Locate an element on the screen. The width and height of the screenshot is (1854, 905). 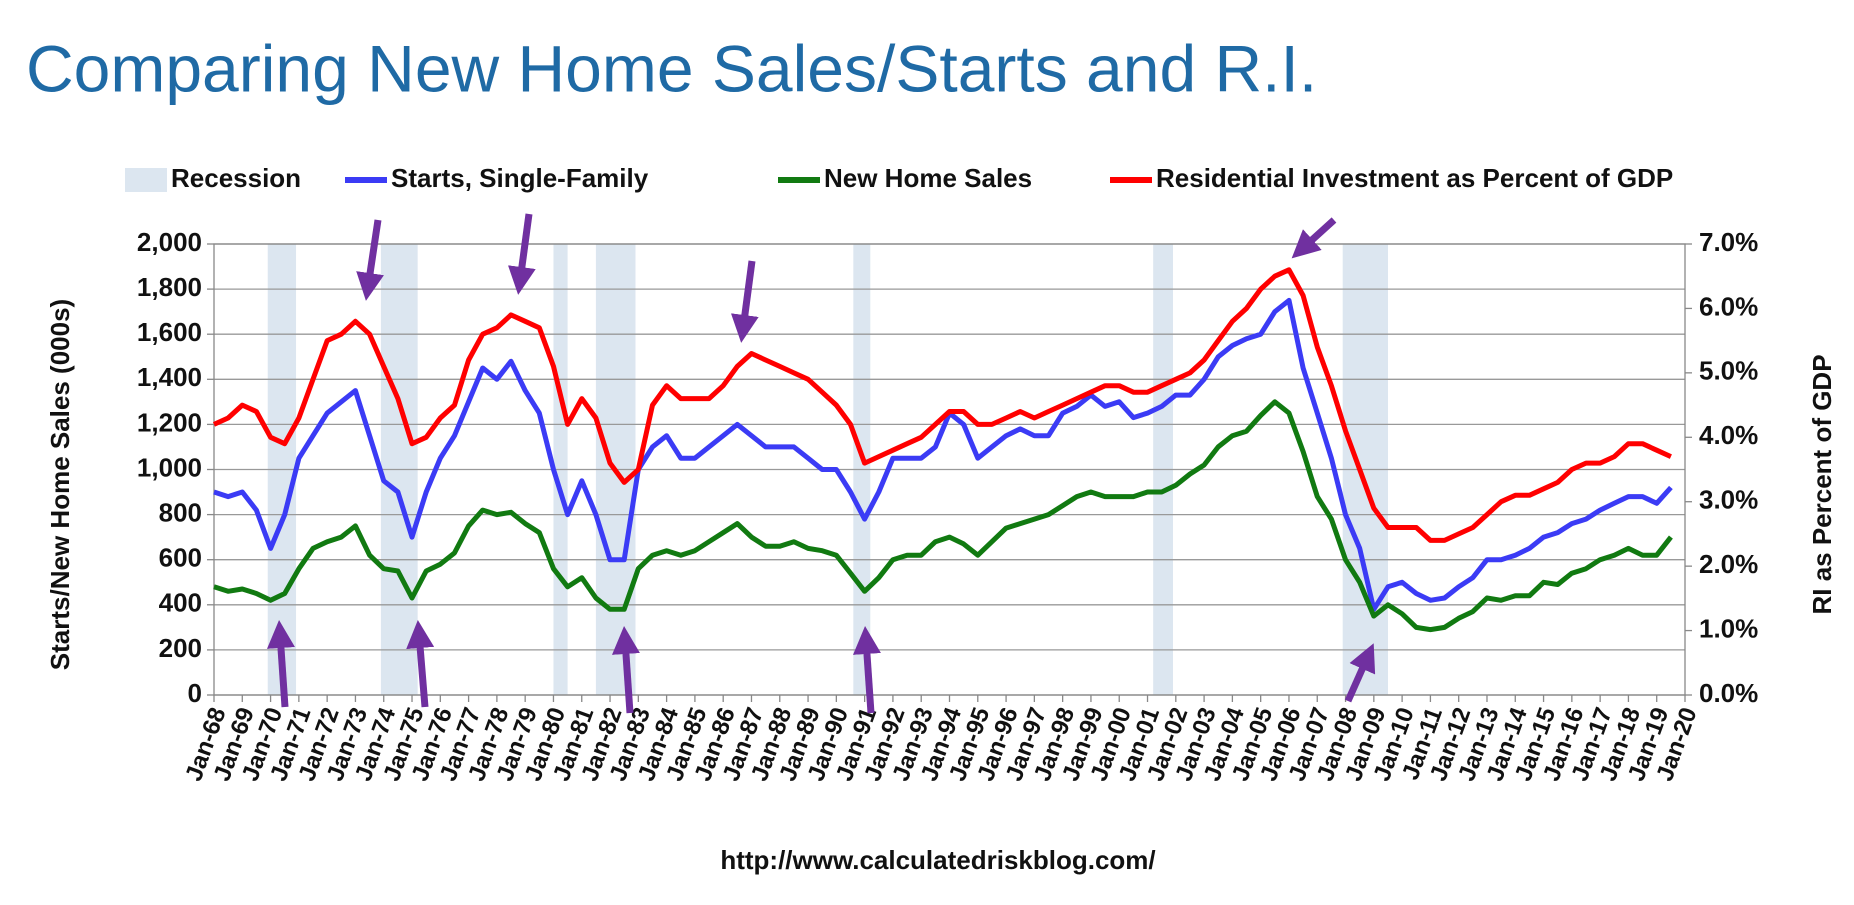
chart-title: Comparing New Home Sales/Starts and R.I. is located at coordinates (671, 68).